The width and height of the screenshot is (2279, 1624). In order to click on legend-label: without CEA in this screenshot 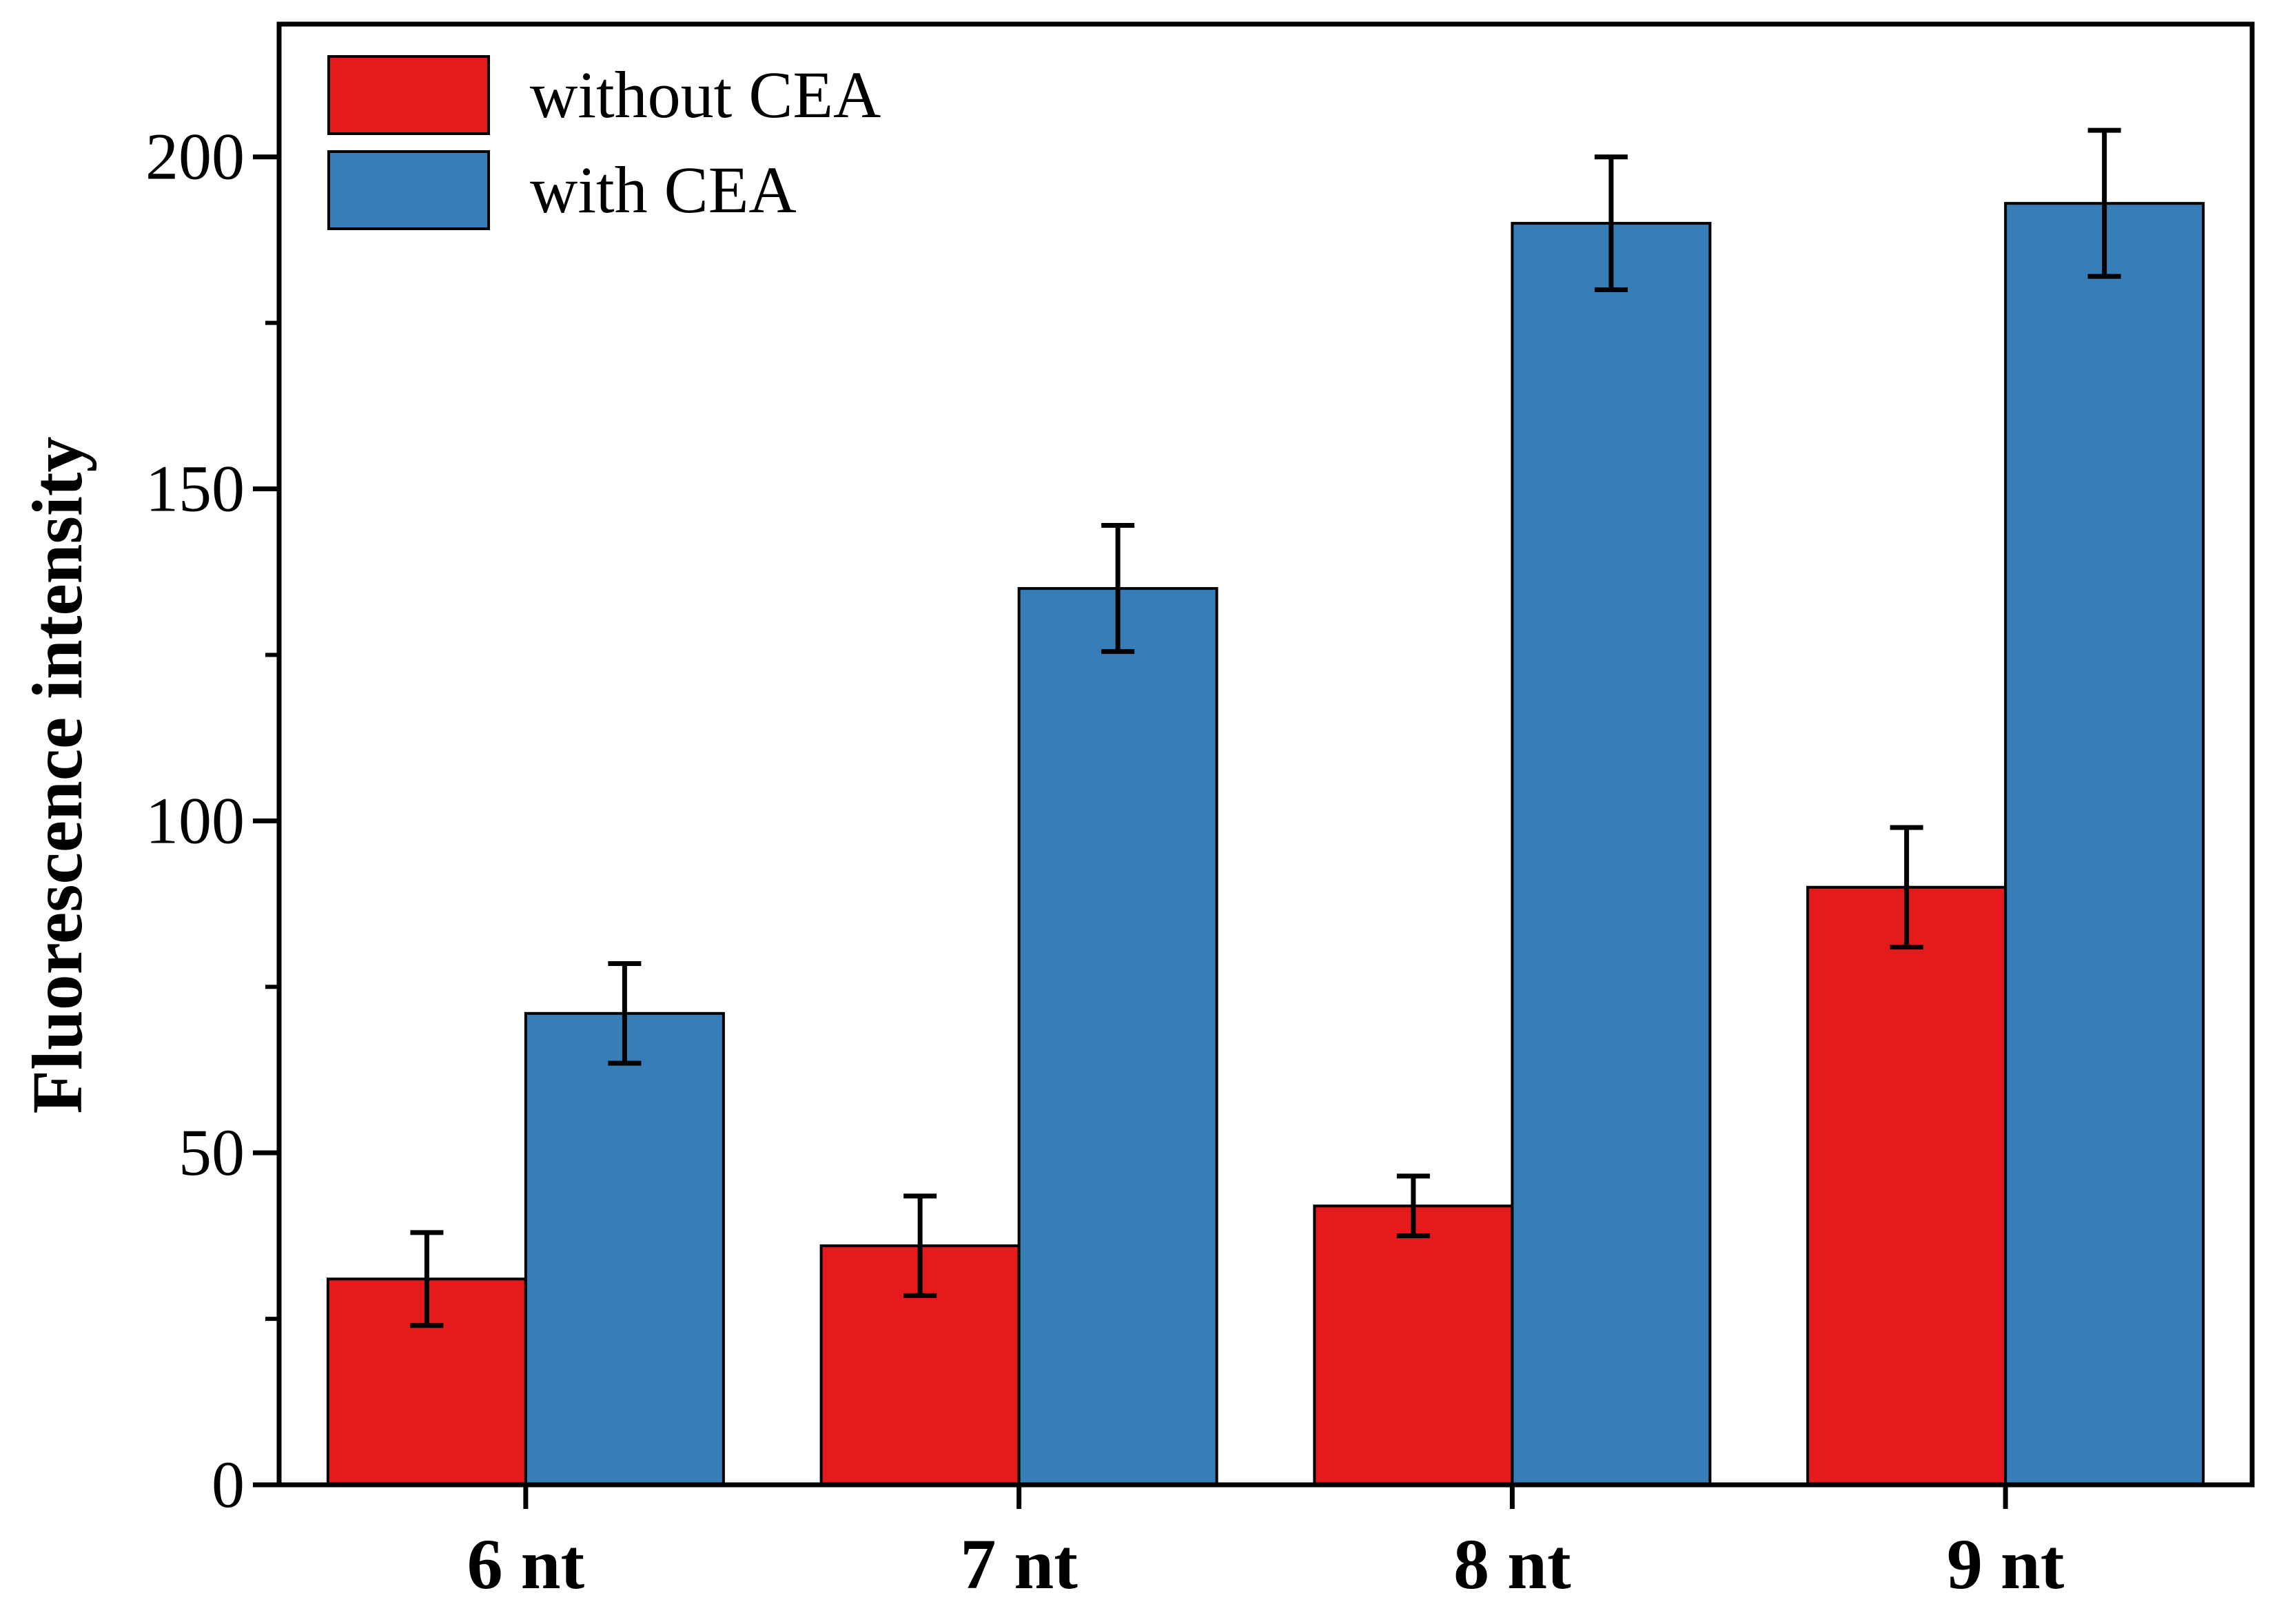, I will do `click(705, 95)`.